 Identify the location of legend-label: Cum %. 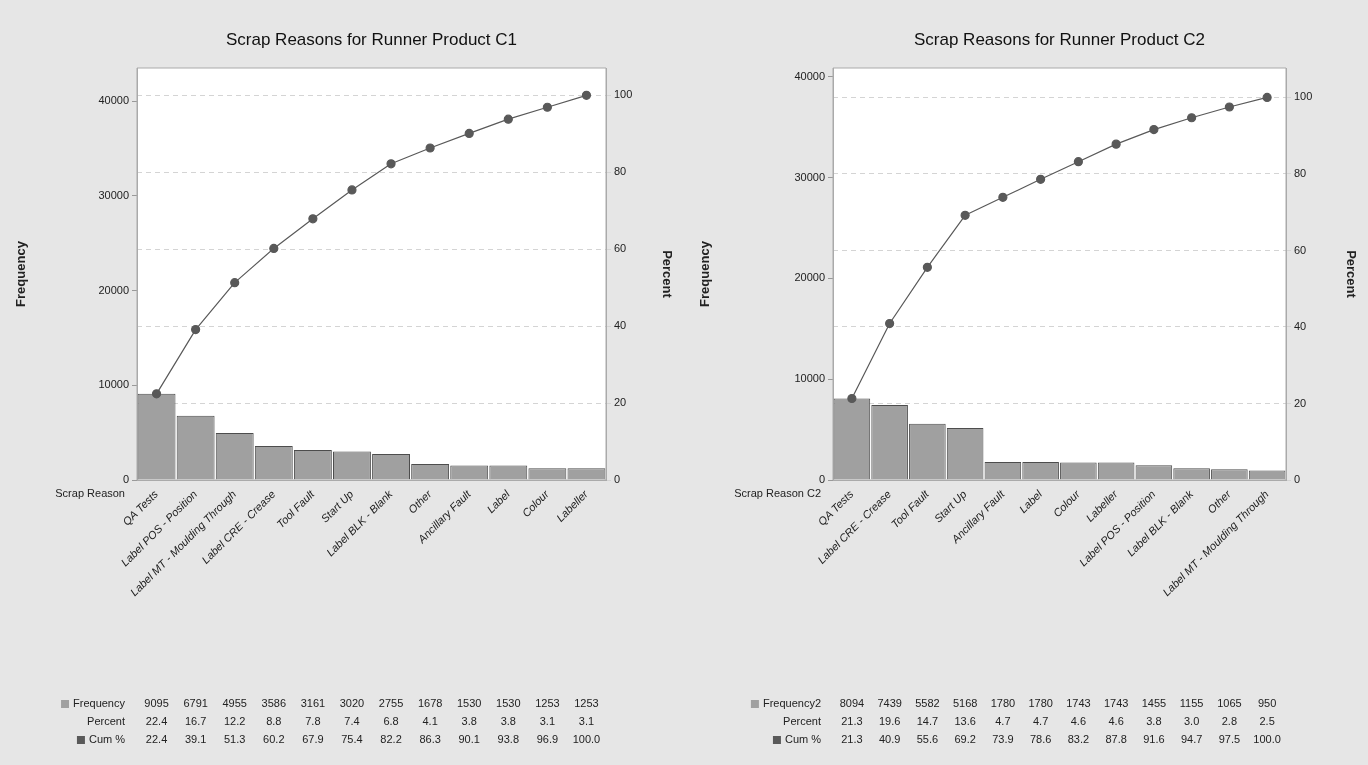
(107, 739).